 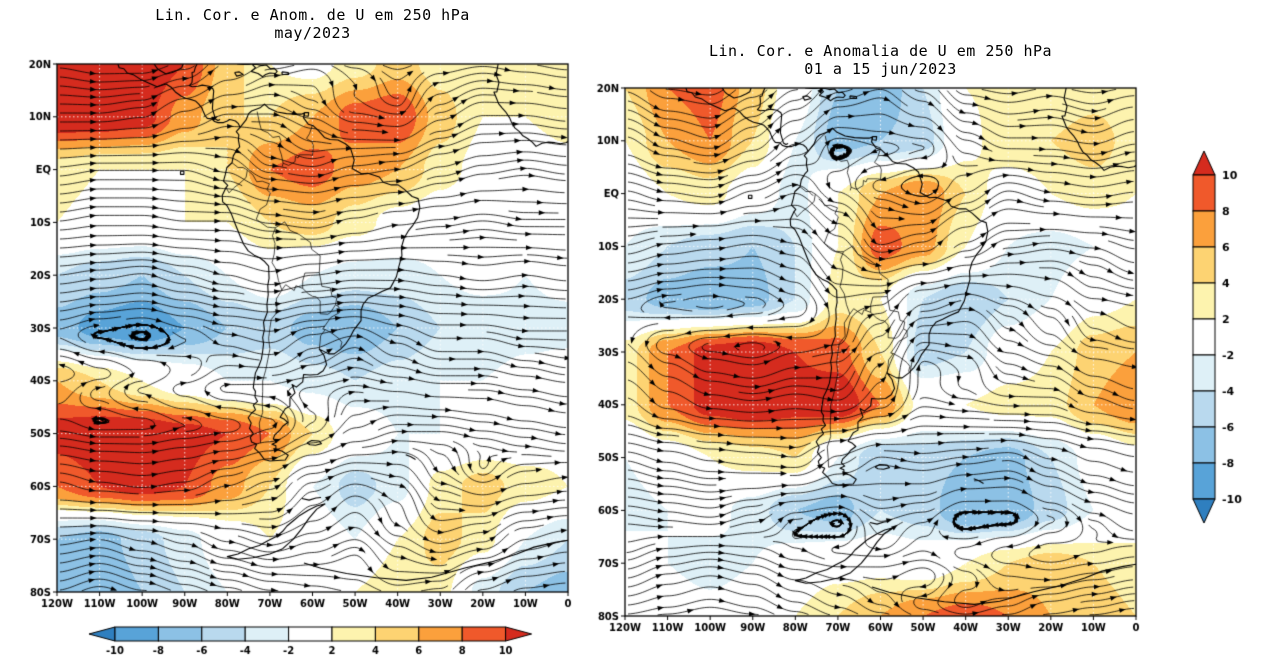 What do you see at coordinates (880, 51) in the screenshot?
I see `right-panel-title-line1: Lin. Cor. e Anomalia de U em 250 hPa` at bounding box center [880, 51].